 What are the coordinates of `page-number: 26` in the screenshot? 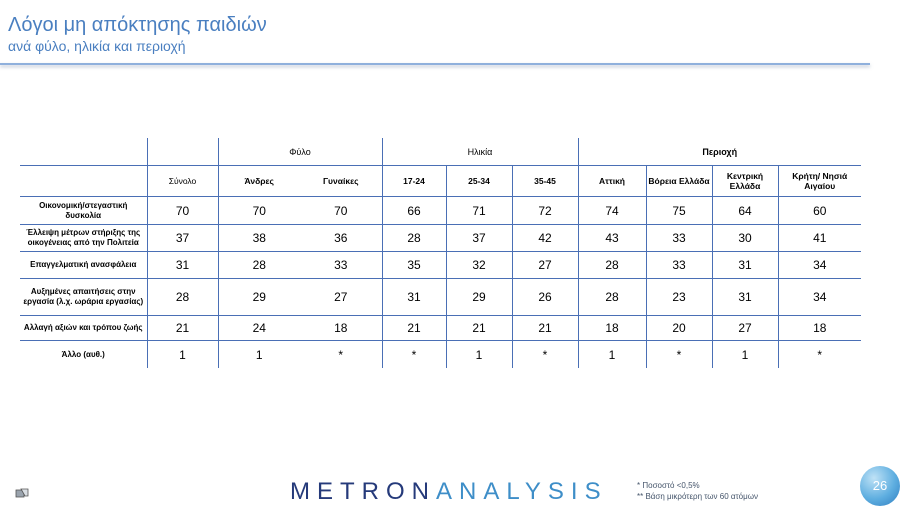 It's located at (880, 486).